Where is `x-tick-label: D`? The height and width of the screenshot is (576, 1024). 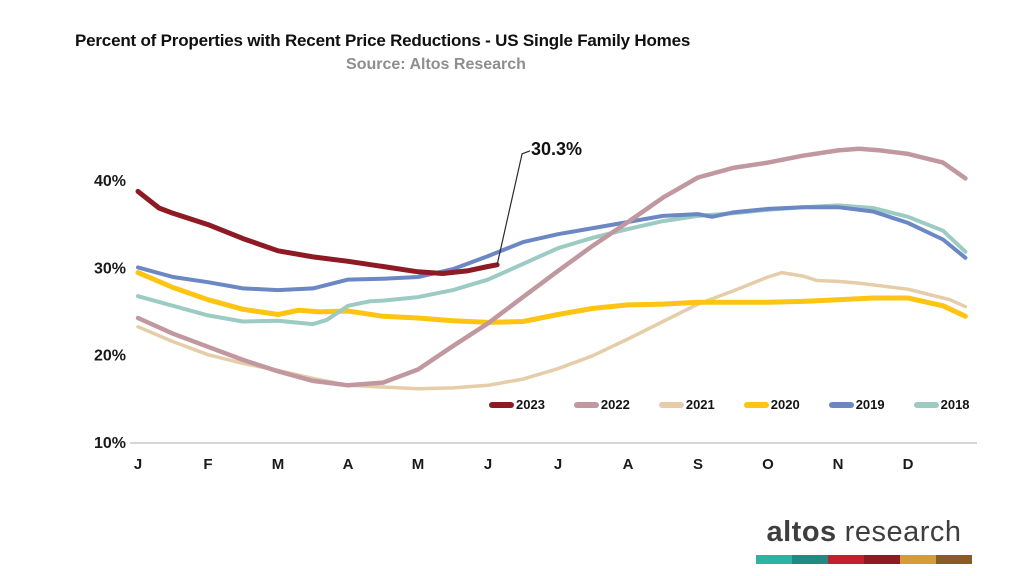
x-tick-label: D is located at coordinates (908, 464).